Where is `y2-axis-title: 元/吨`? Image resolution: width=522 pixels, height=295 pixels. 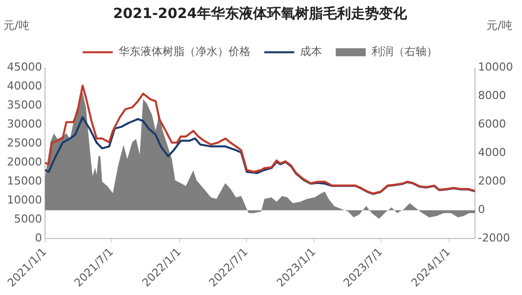
y2-axis-title: 元/吨 is located at coordinates (499, 25).